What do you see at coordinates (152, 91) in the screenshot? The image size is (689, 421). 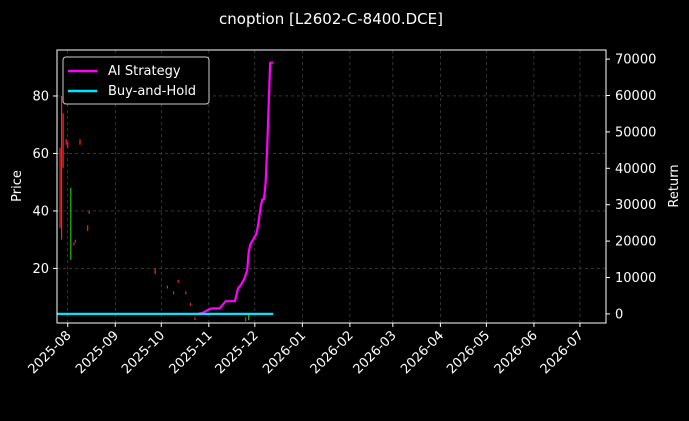 I see `legend-label-buy-and-hold: Buy-and-Hold` at bounding box center [152, 91].